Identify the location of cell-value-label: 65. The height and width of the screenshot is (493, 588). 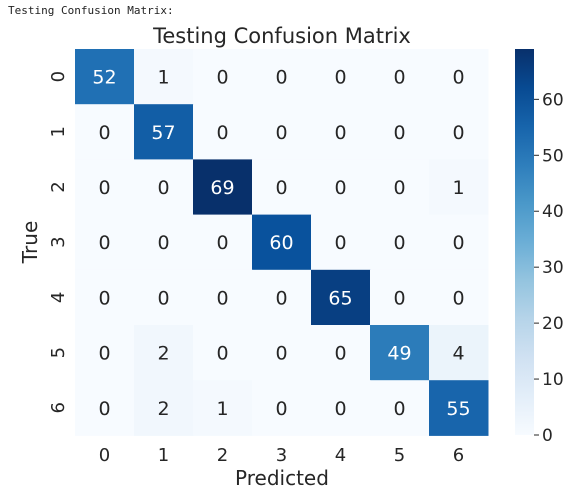
(340, 298).